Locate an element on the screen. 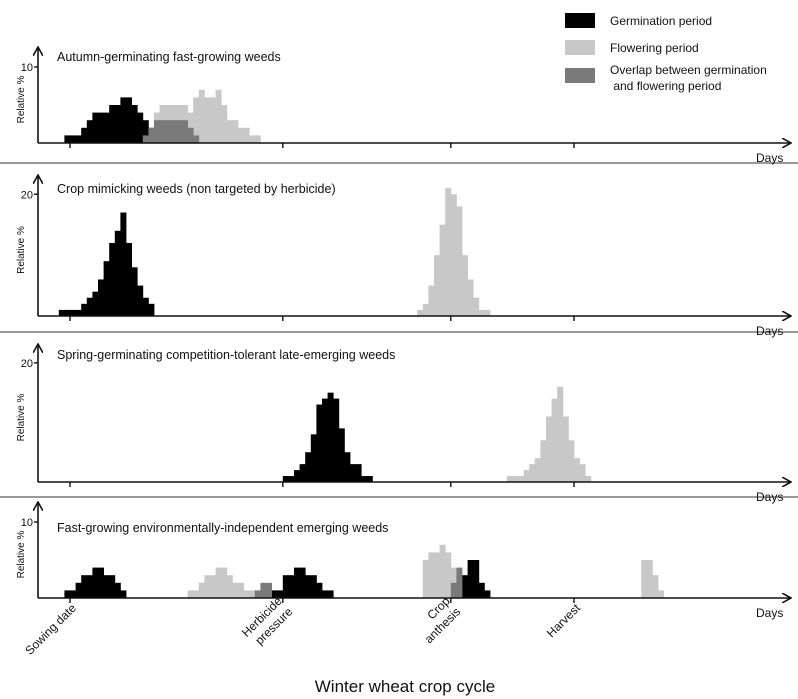 The width and height of the screenshot is (798, 699). x-category-line: Sowing date is located at coordinates (50, 629).